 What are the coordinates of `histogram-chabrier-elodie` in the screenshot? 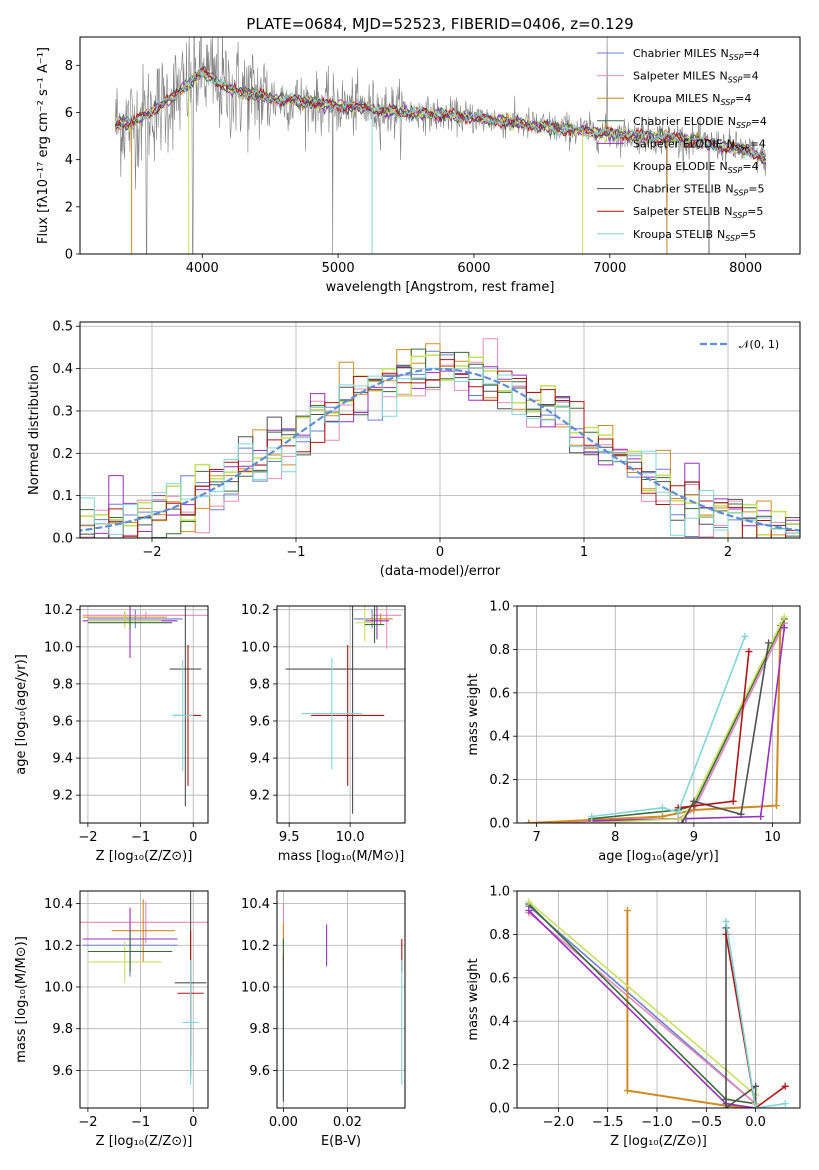 It's located at (440, 443).